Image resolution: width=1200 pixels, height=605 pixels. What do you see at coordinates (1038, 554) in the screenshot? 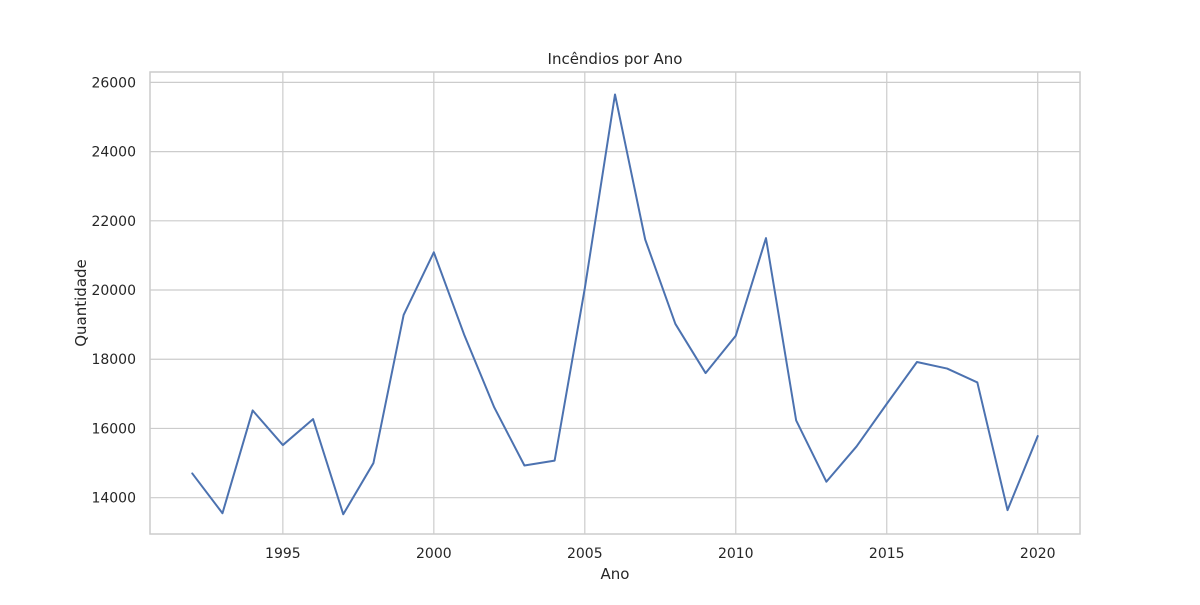
I see `x-tick-label: 2020` at bounding box center [1038, 554].